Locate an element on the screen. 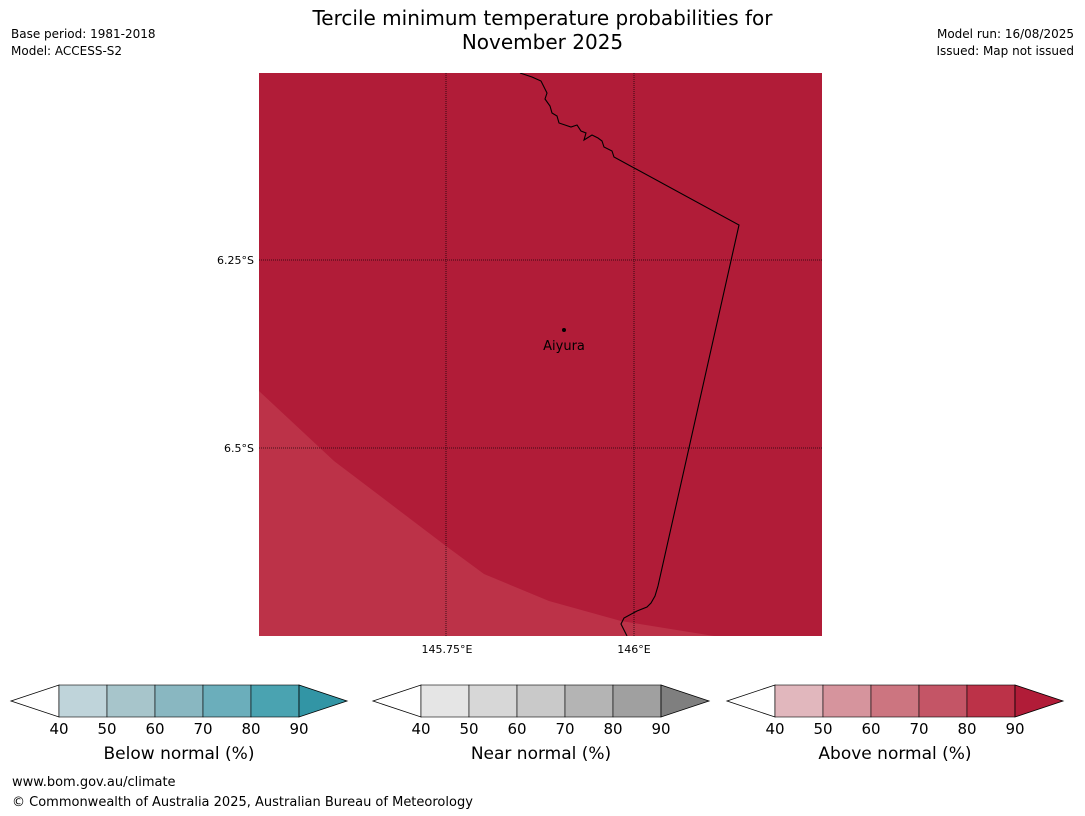 This screenshot has width=1085, height=816. title-line-2: November 2025 is located at coordinates (542, 42).